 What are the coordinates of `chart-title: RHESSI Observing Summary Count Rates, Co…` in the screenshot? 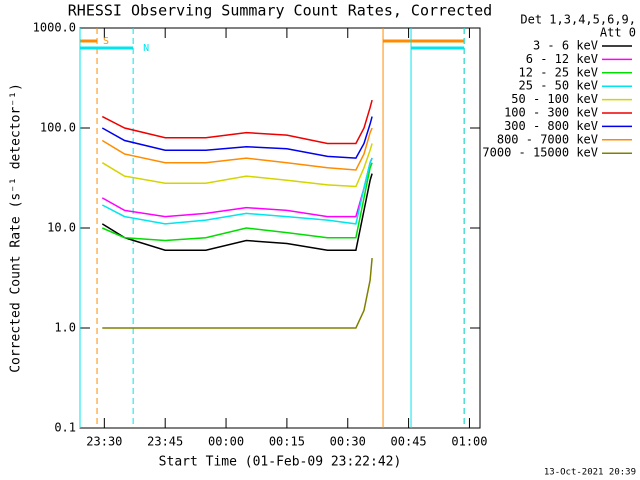 It's located at (280, 11).